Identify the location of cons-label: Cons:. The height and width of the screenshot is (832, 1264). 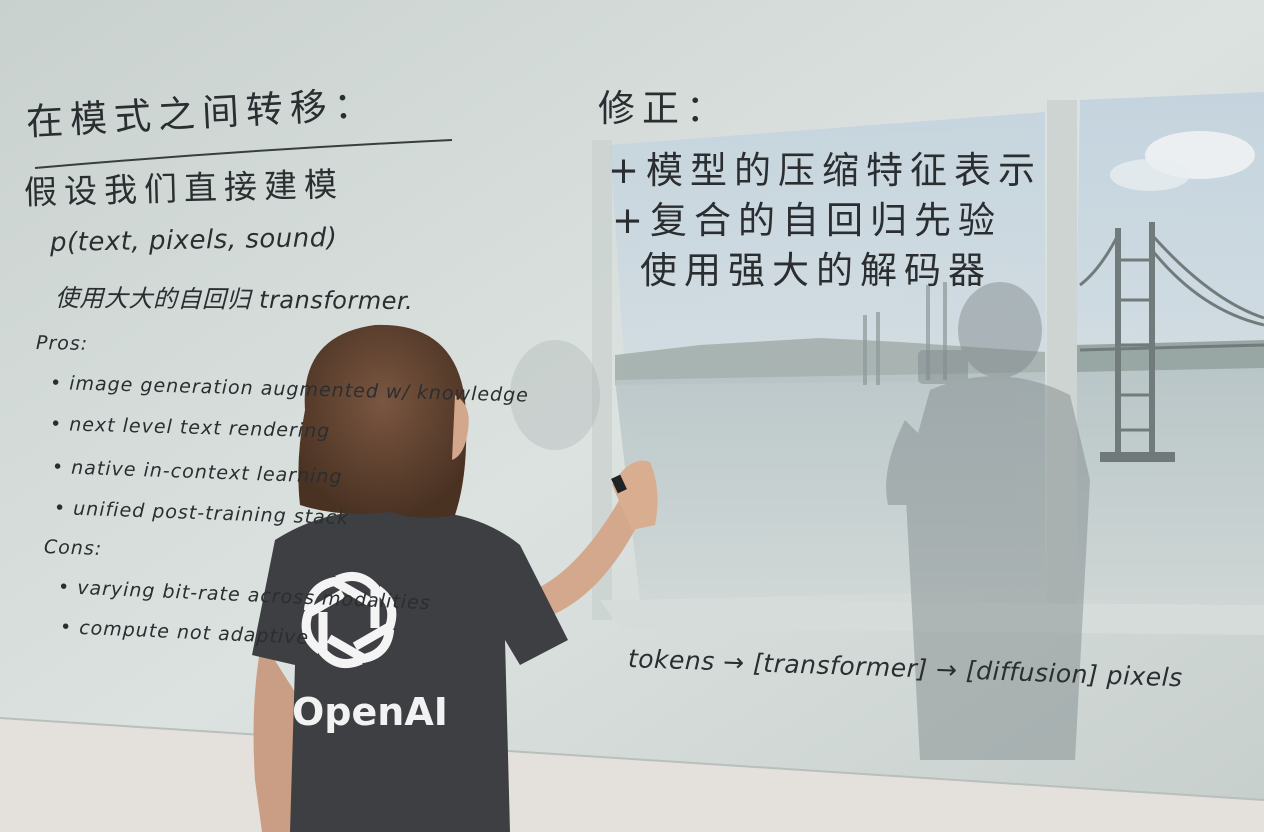
(73, 548).